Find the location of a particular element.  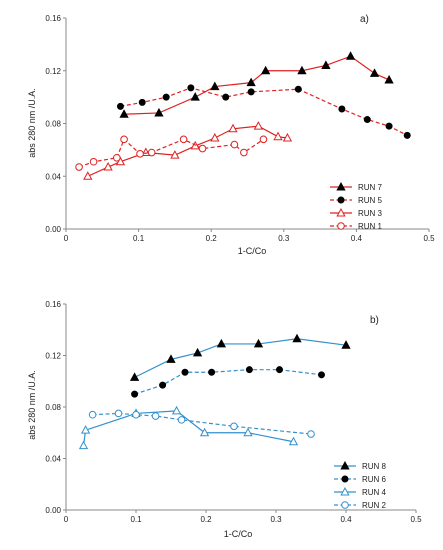

legend-label: RUN 6 is located at coordinates (374, 479).